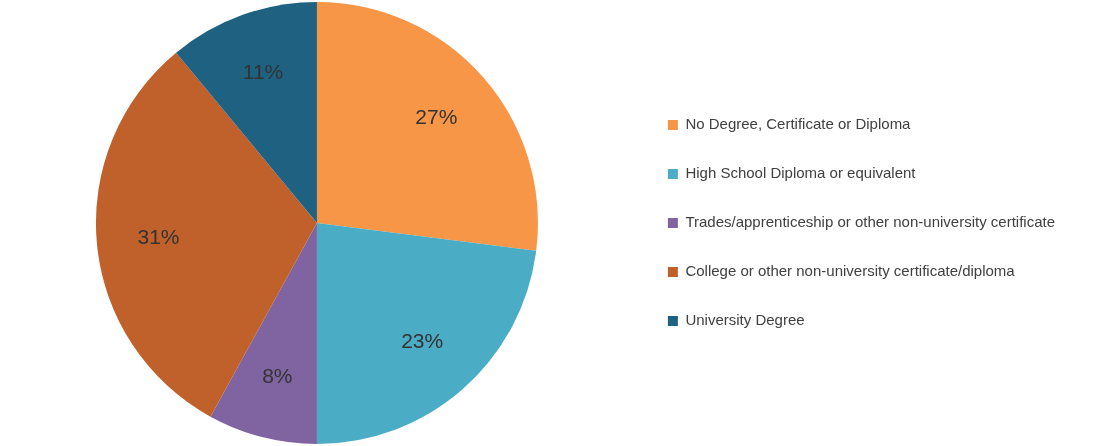 Image resolution: width=1095 pixels, height=446 pixels. What do you see at coordinates (870, 222) in the screenshot?
I see `legend-label: Trades/apprenticeship or other non-university certificate` at bounding box center [870, 222].